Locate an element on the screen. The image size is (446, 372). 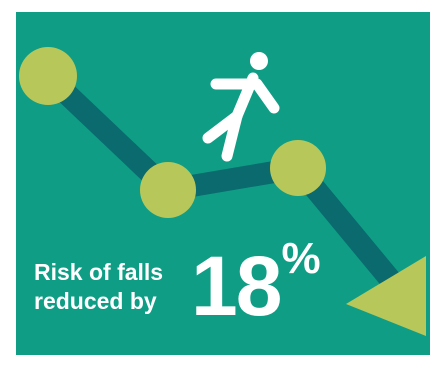
down-arrow-head-icon is located at coordinates (386, 296).